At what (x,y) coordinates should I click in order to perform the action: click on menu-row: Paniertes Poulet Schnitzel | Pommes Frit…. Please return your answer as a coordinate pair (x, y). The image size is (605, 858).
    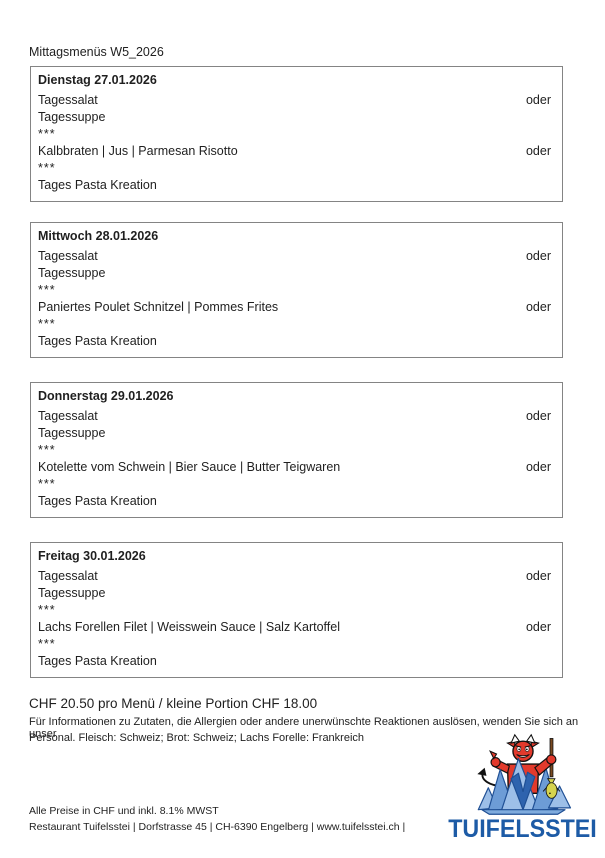
    Looking at the image, I should click on (294, 307).